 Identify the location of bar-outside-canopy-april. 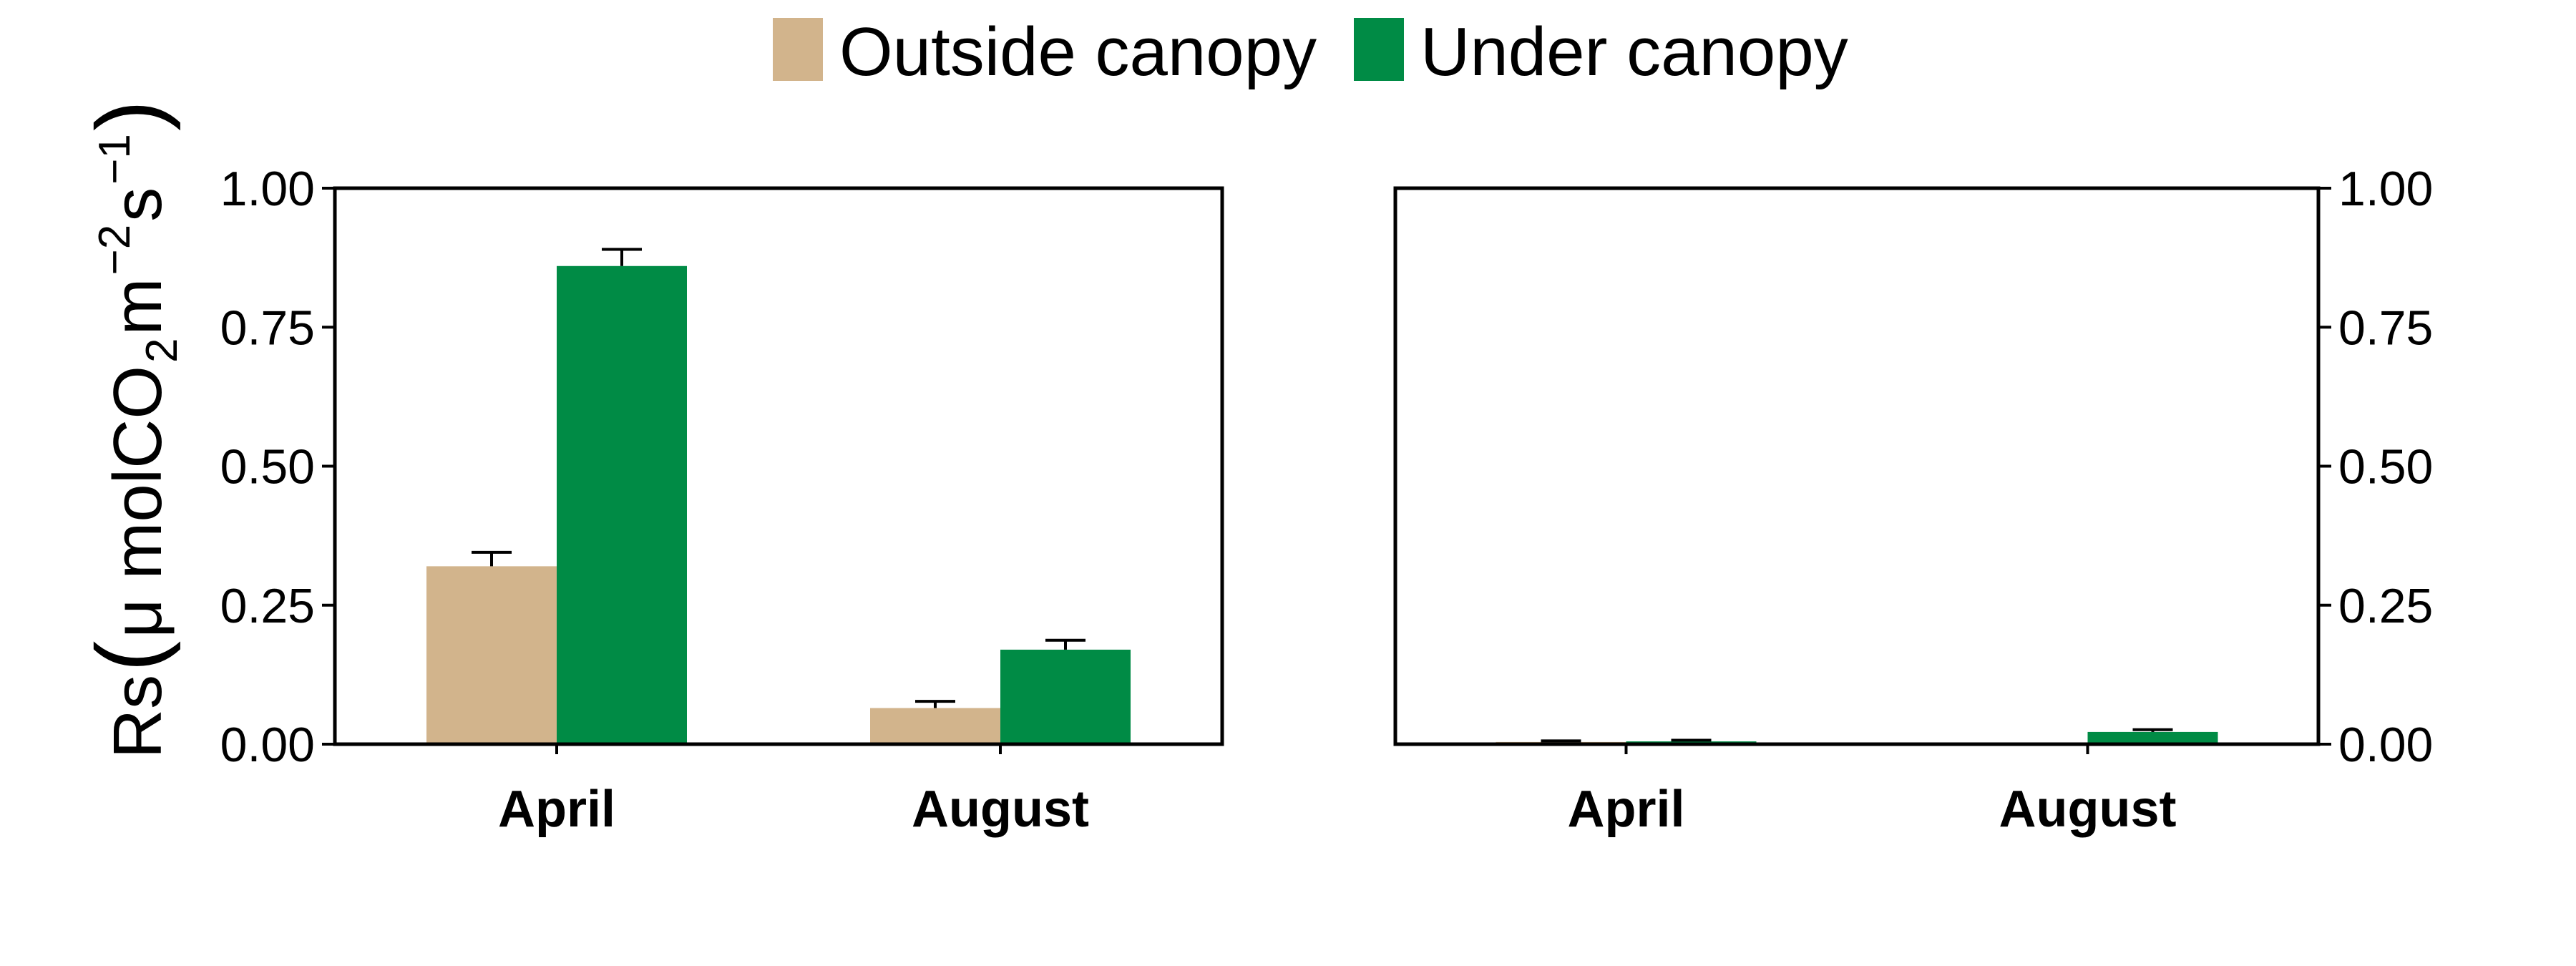
(491, 655).